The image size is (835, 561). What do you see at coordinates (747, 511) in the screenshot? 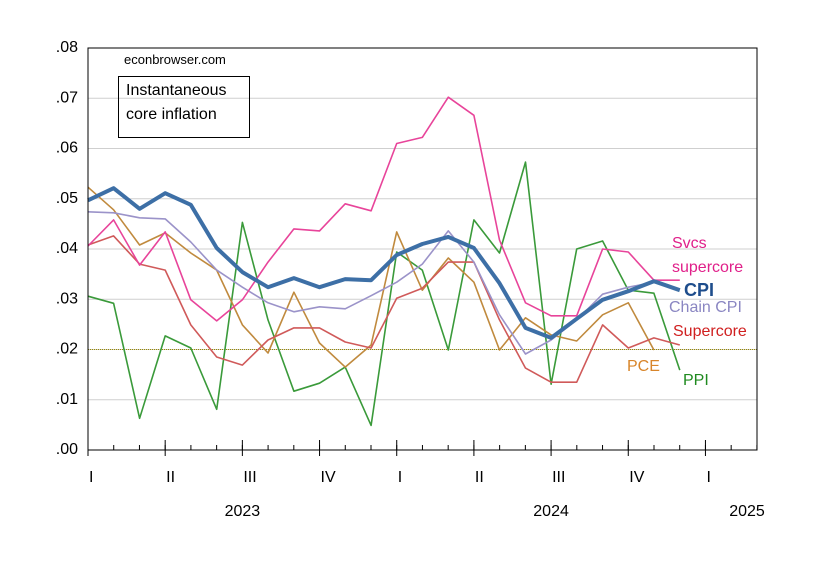
I see `year-label: 2025` at bounding box center [747, 511].